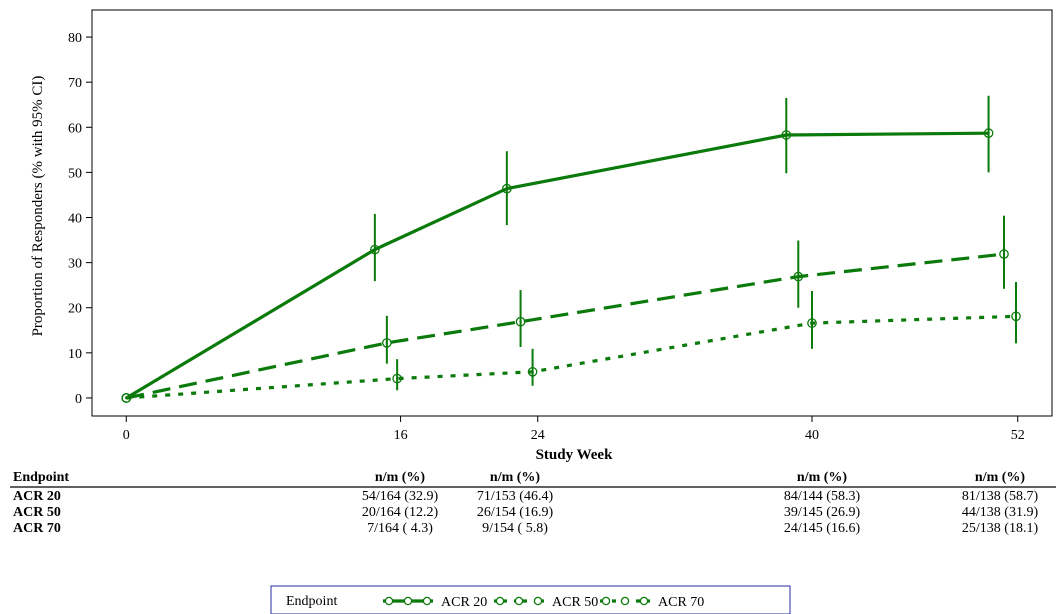 Image resolution: width=1056 pixels, height=614 pixels. I want to click on legend-box, so click(530, 599).